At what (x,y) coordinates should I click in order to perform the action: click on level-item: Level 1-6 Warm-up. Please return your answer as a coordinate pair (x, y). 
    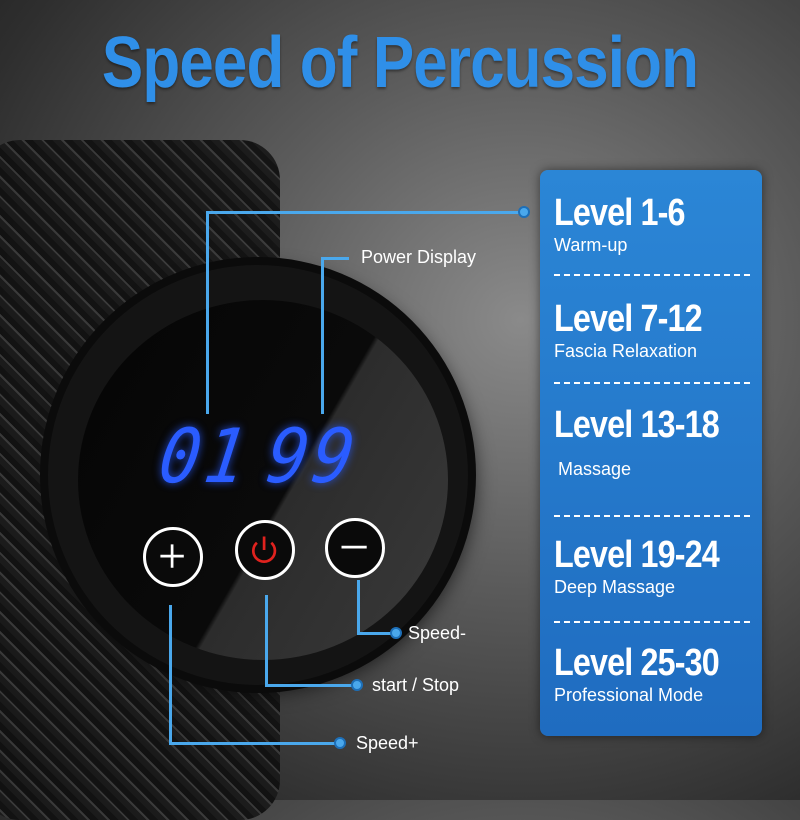
    Looking at the image, I should click on (631, 224).